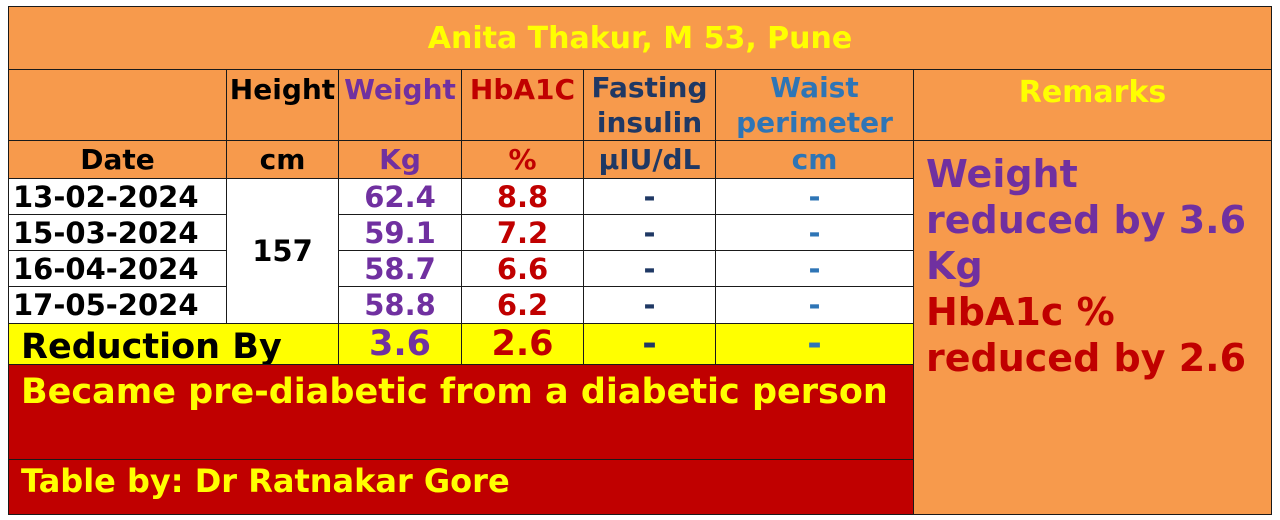 This screenshot has height=520, width=1280. I want to click on table-row-weight: 58.8, so click(400, 305).